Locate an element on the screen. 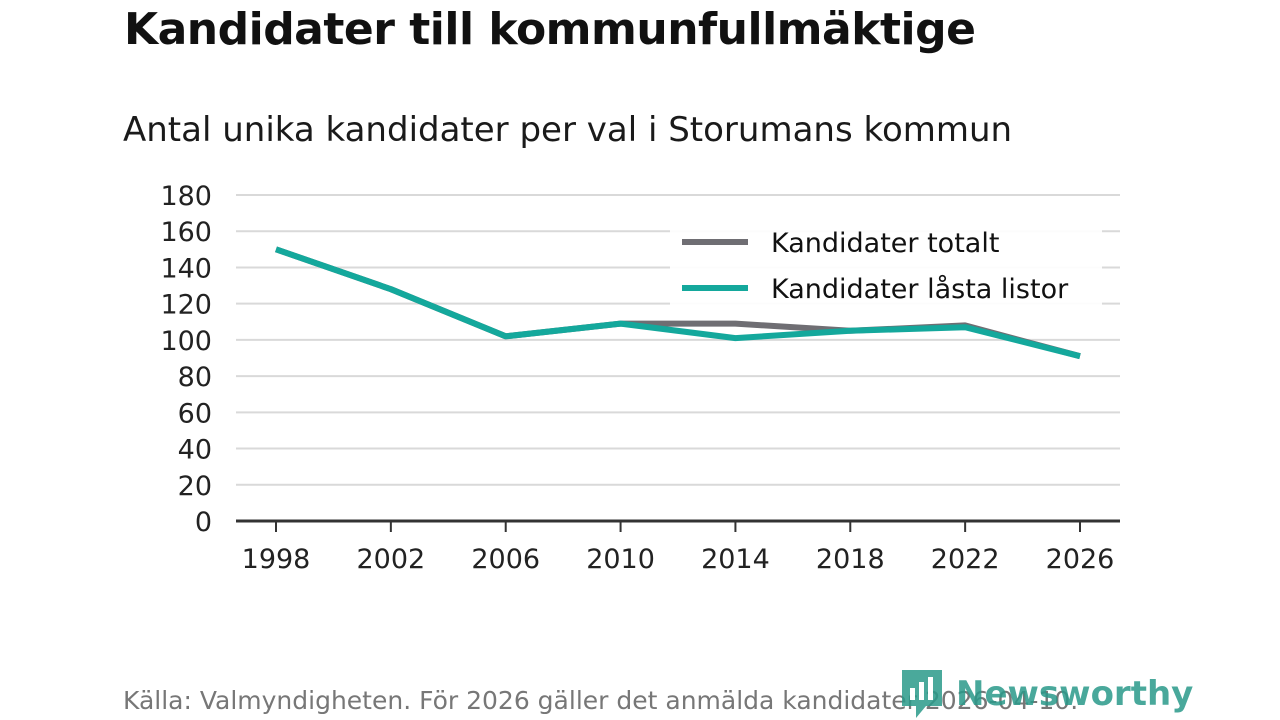  x-tick-label: 2018 is located at coordinates (850, 559).